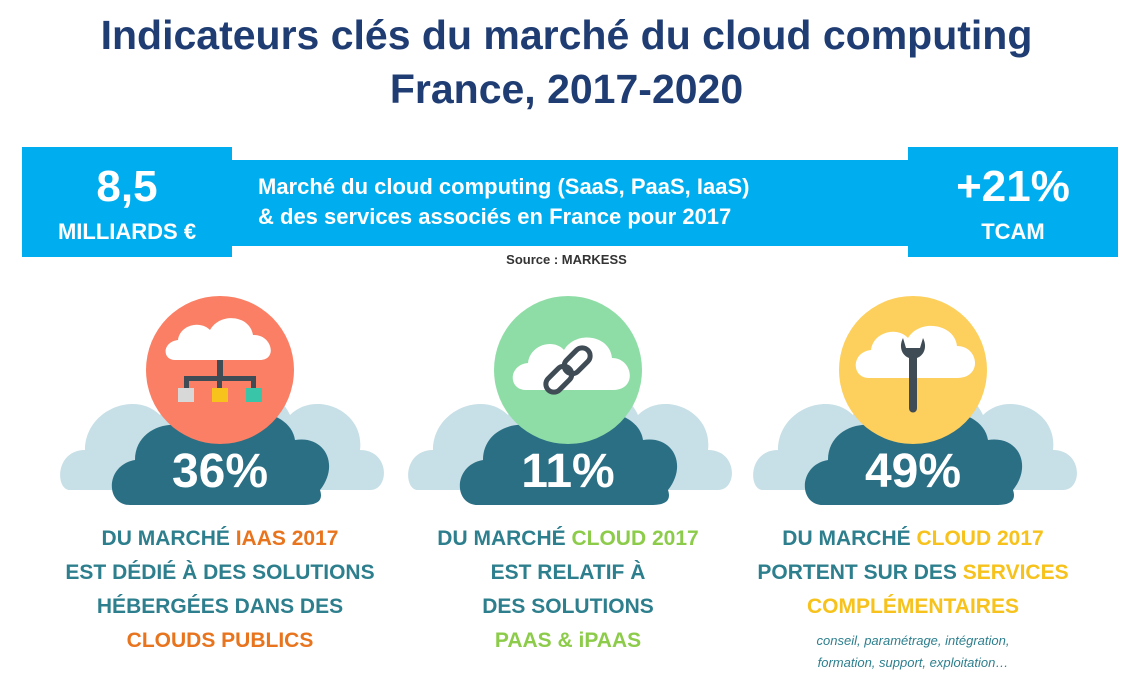 This screenshot has width=1133, height=681. Describe the element at coordinates (566, 259) in the screenshot. I see `source-note: Source : MARKESS` at that location.